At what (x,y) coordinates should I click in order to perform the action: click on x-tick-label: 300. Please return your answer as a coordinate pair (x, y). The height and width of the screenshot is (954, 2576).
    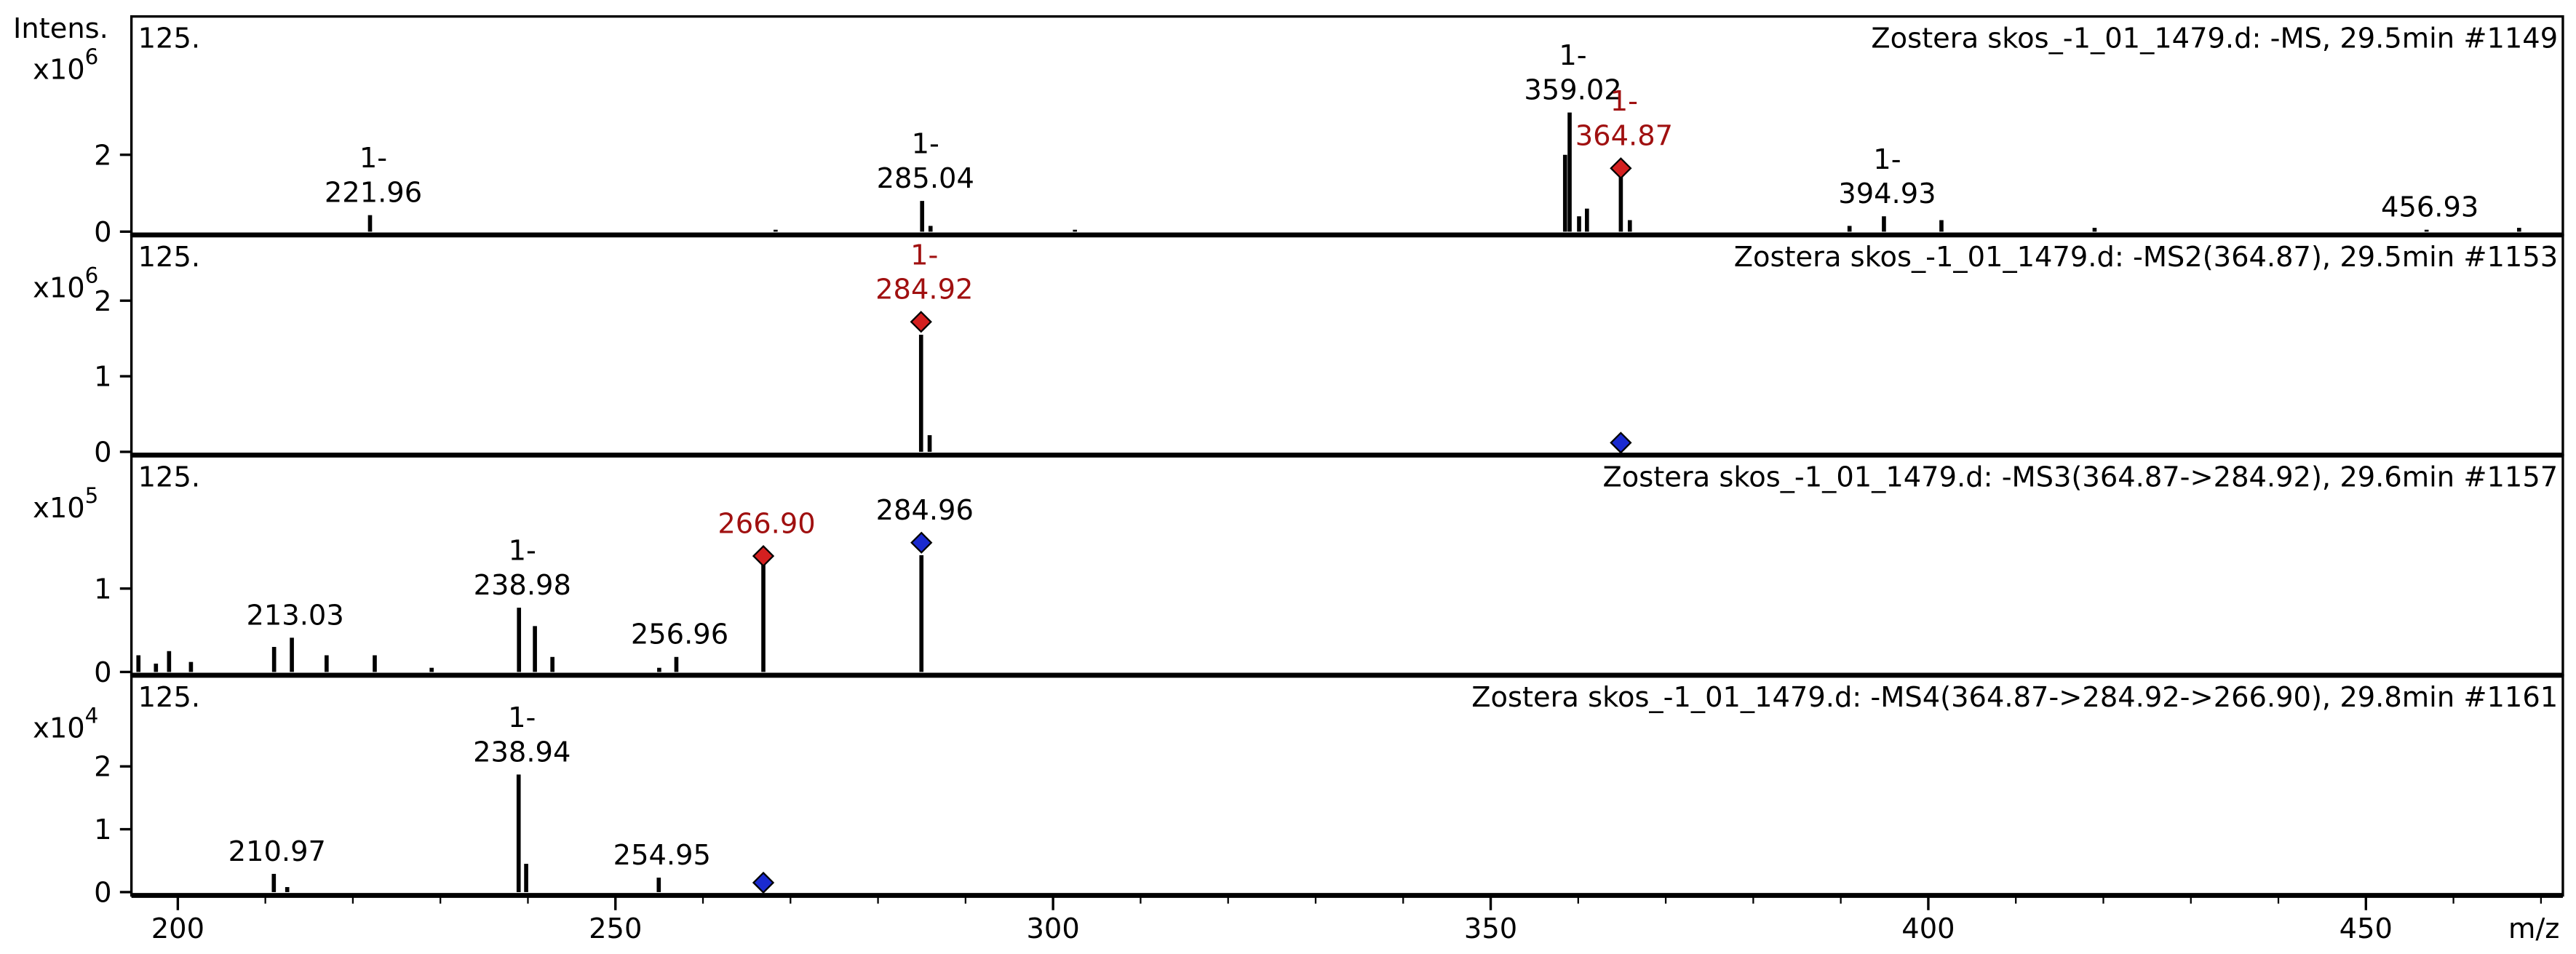
    Looking at the image, I should click on (1053, 929).